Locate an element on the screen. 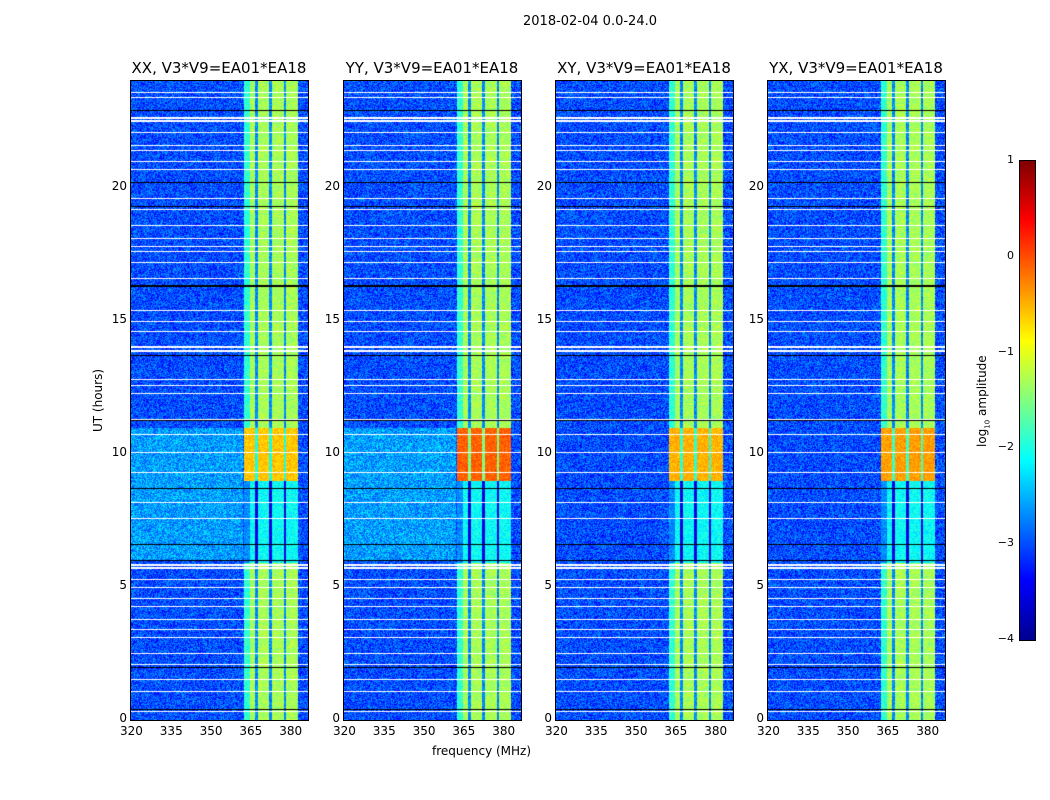 The width and height of the screenshot is (1050, 800). colorbar-tick-label: −4 is located at coordinates (1005, 638).